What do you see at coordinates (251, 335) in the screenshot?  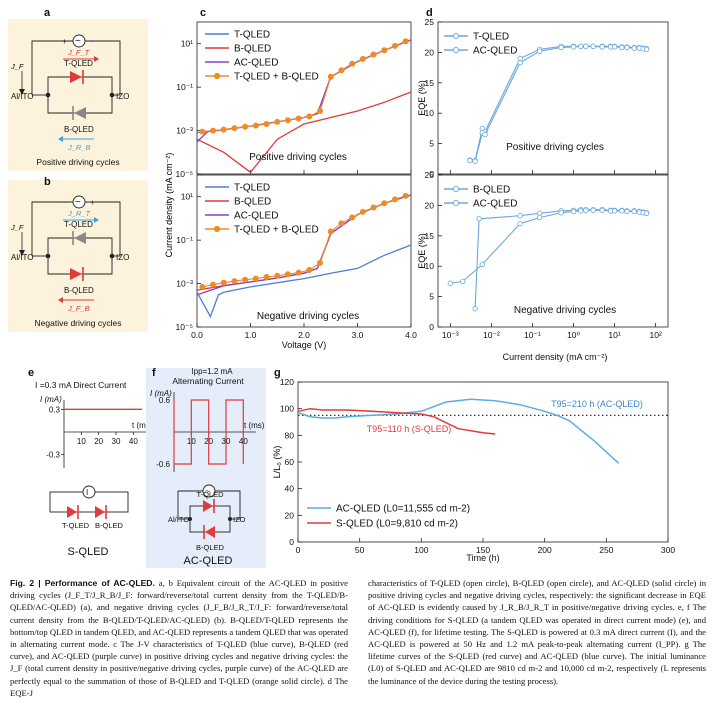 I see `x-tick-label: 1.0` at bounding box center [251, 335].